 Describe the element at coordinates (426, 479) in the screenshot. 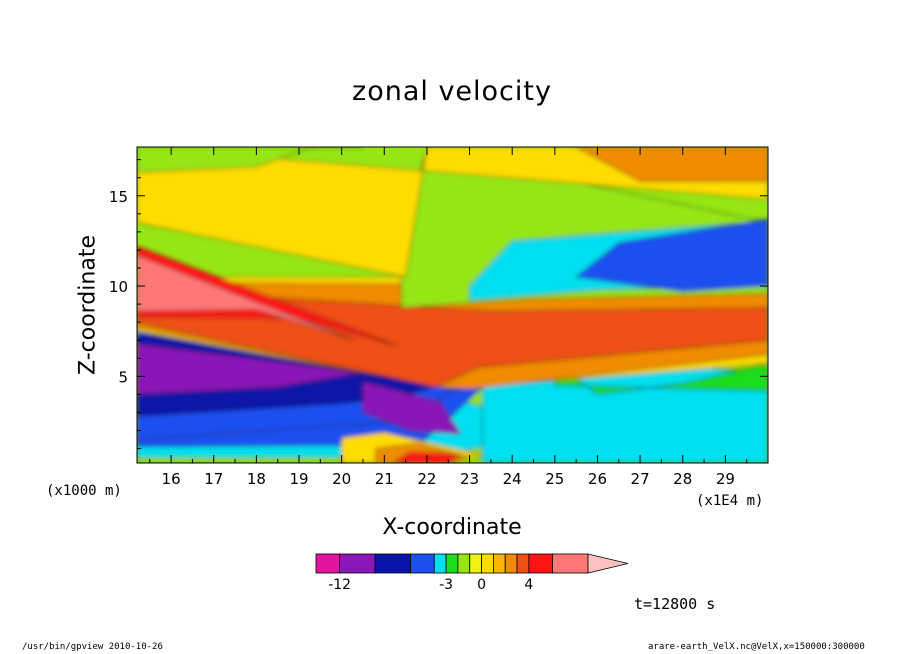

I see `x-tick-label-6: 22` at that location.